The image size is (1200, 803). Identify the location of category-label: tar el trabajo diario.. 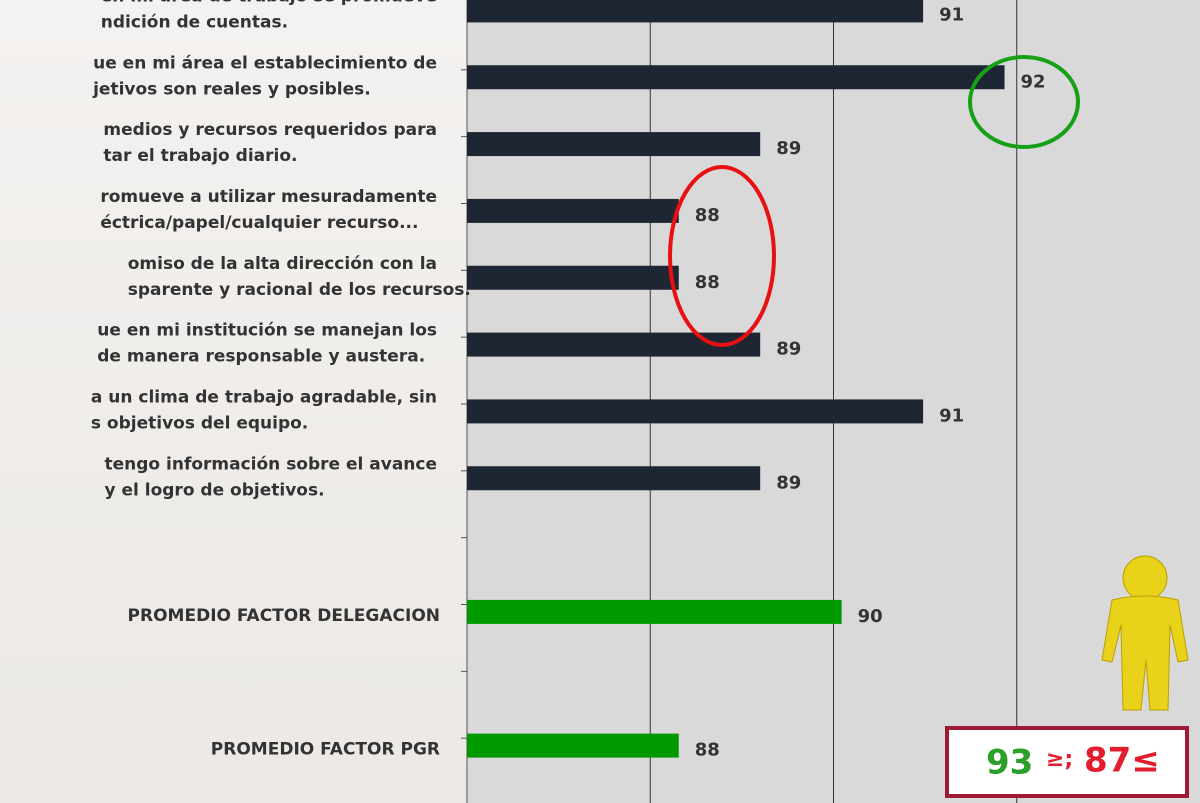
(200, 156).